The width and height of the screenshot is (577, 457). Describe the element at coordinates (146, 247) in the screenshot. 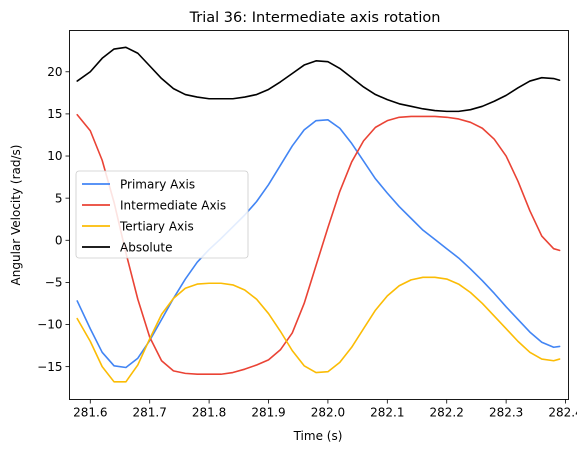

I see `legend-label-absolute: Absolute` at that location.